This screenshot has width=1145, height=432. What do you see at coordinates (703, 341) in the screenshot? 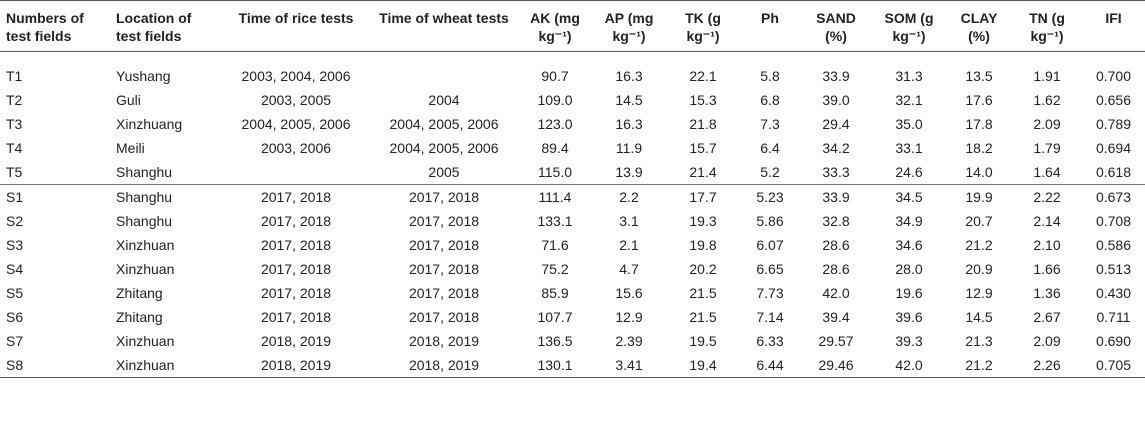
I see `cell: 19.5` at bounding box center [703, 341].